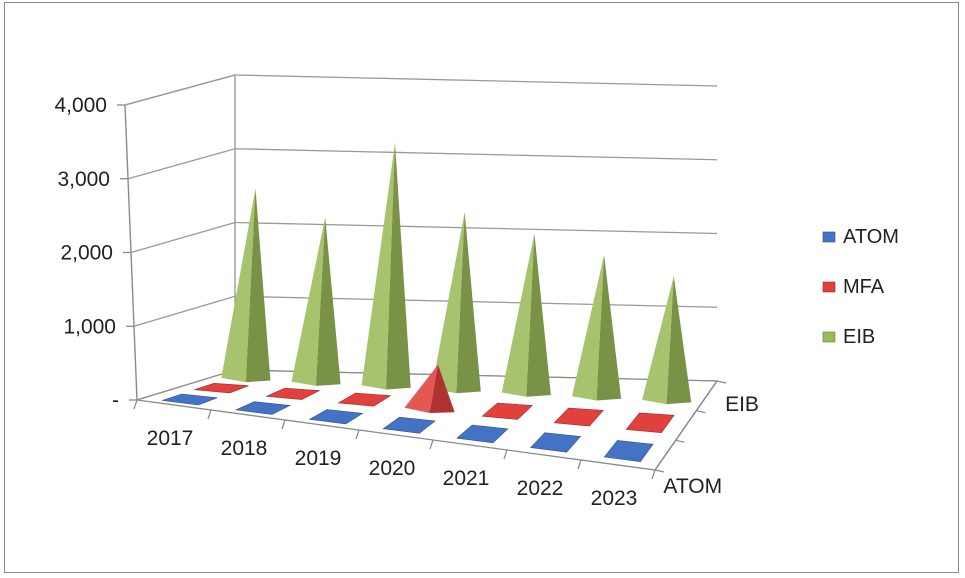 The width and height of the screenshot is (965, 578). I want to click on data-mark-mfa-2022, so click(578, 417).